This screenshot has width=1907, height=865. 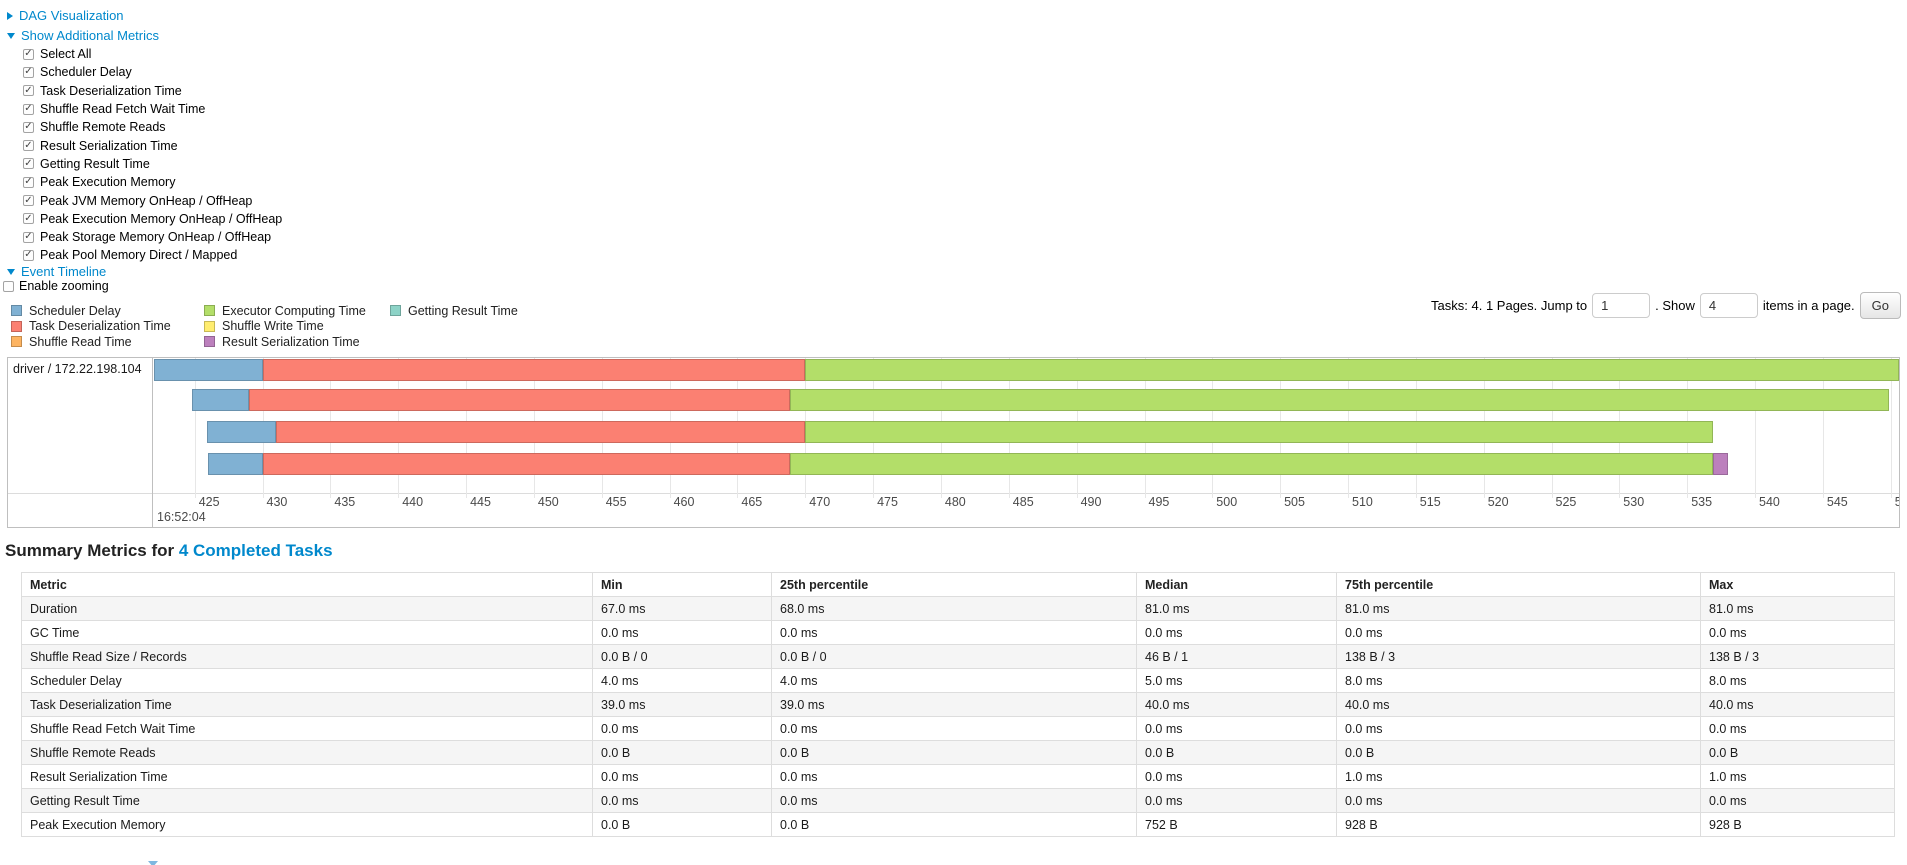 I want to click on legend-column: Getting Result Time, so click(x=454, y=311).